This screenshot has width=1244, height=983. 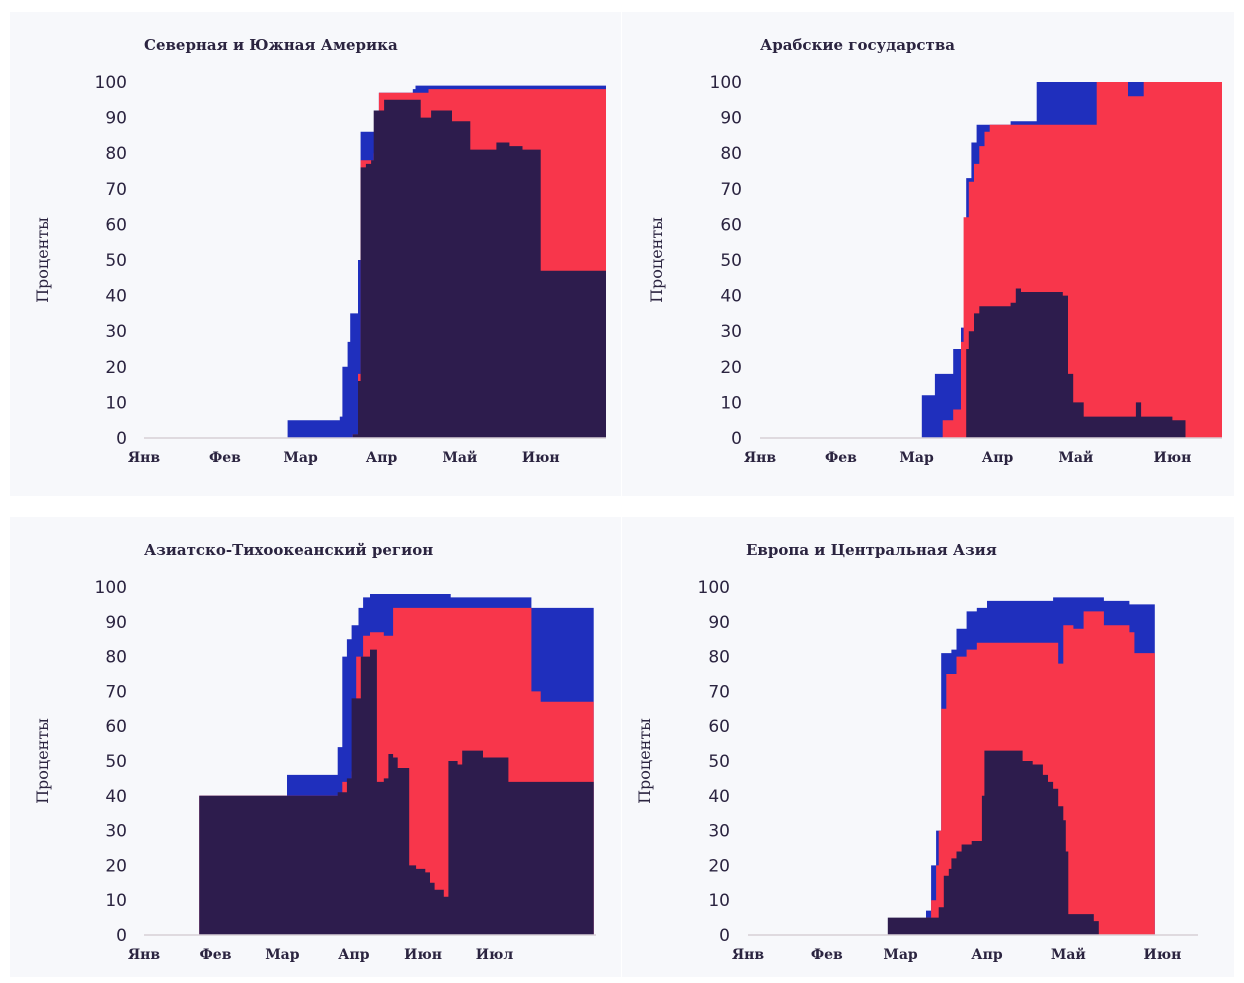 I want to click on chart-title: Арабские государства, so click(x=857, y=45).